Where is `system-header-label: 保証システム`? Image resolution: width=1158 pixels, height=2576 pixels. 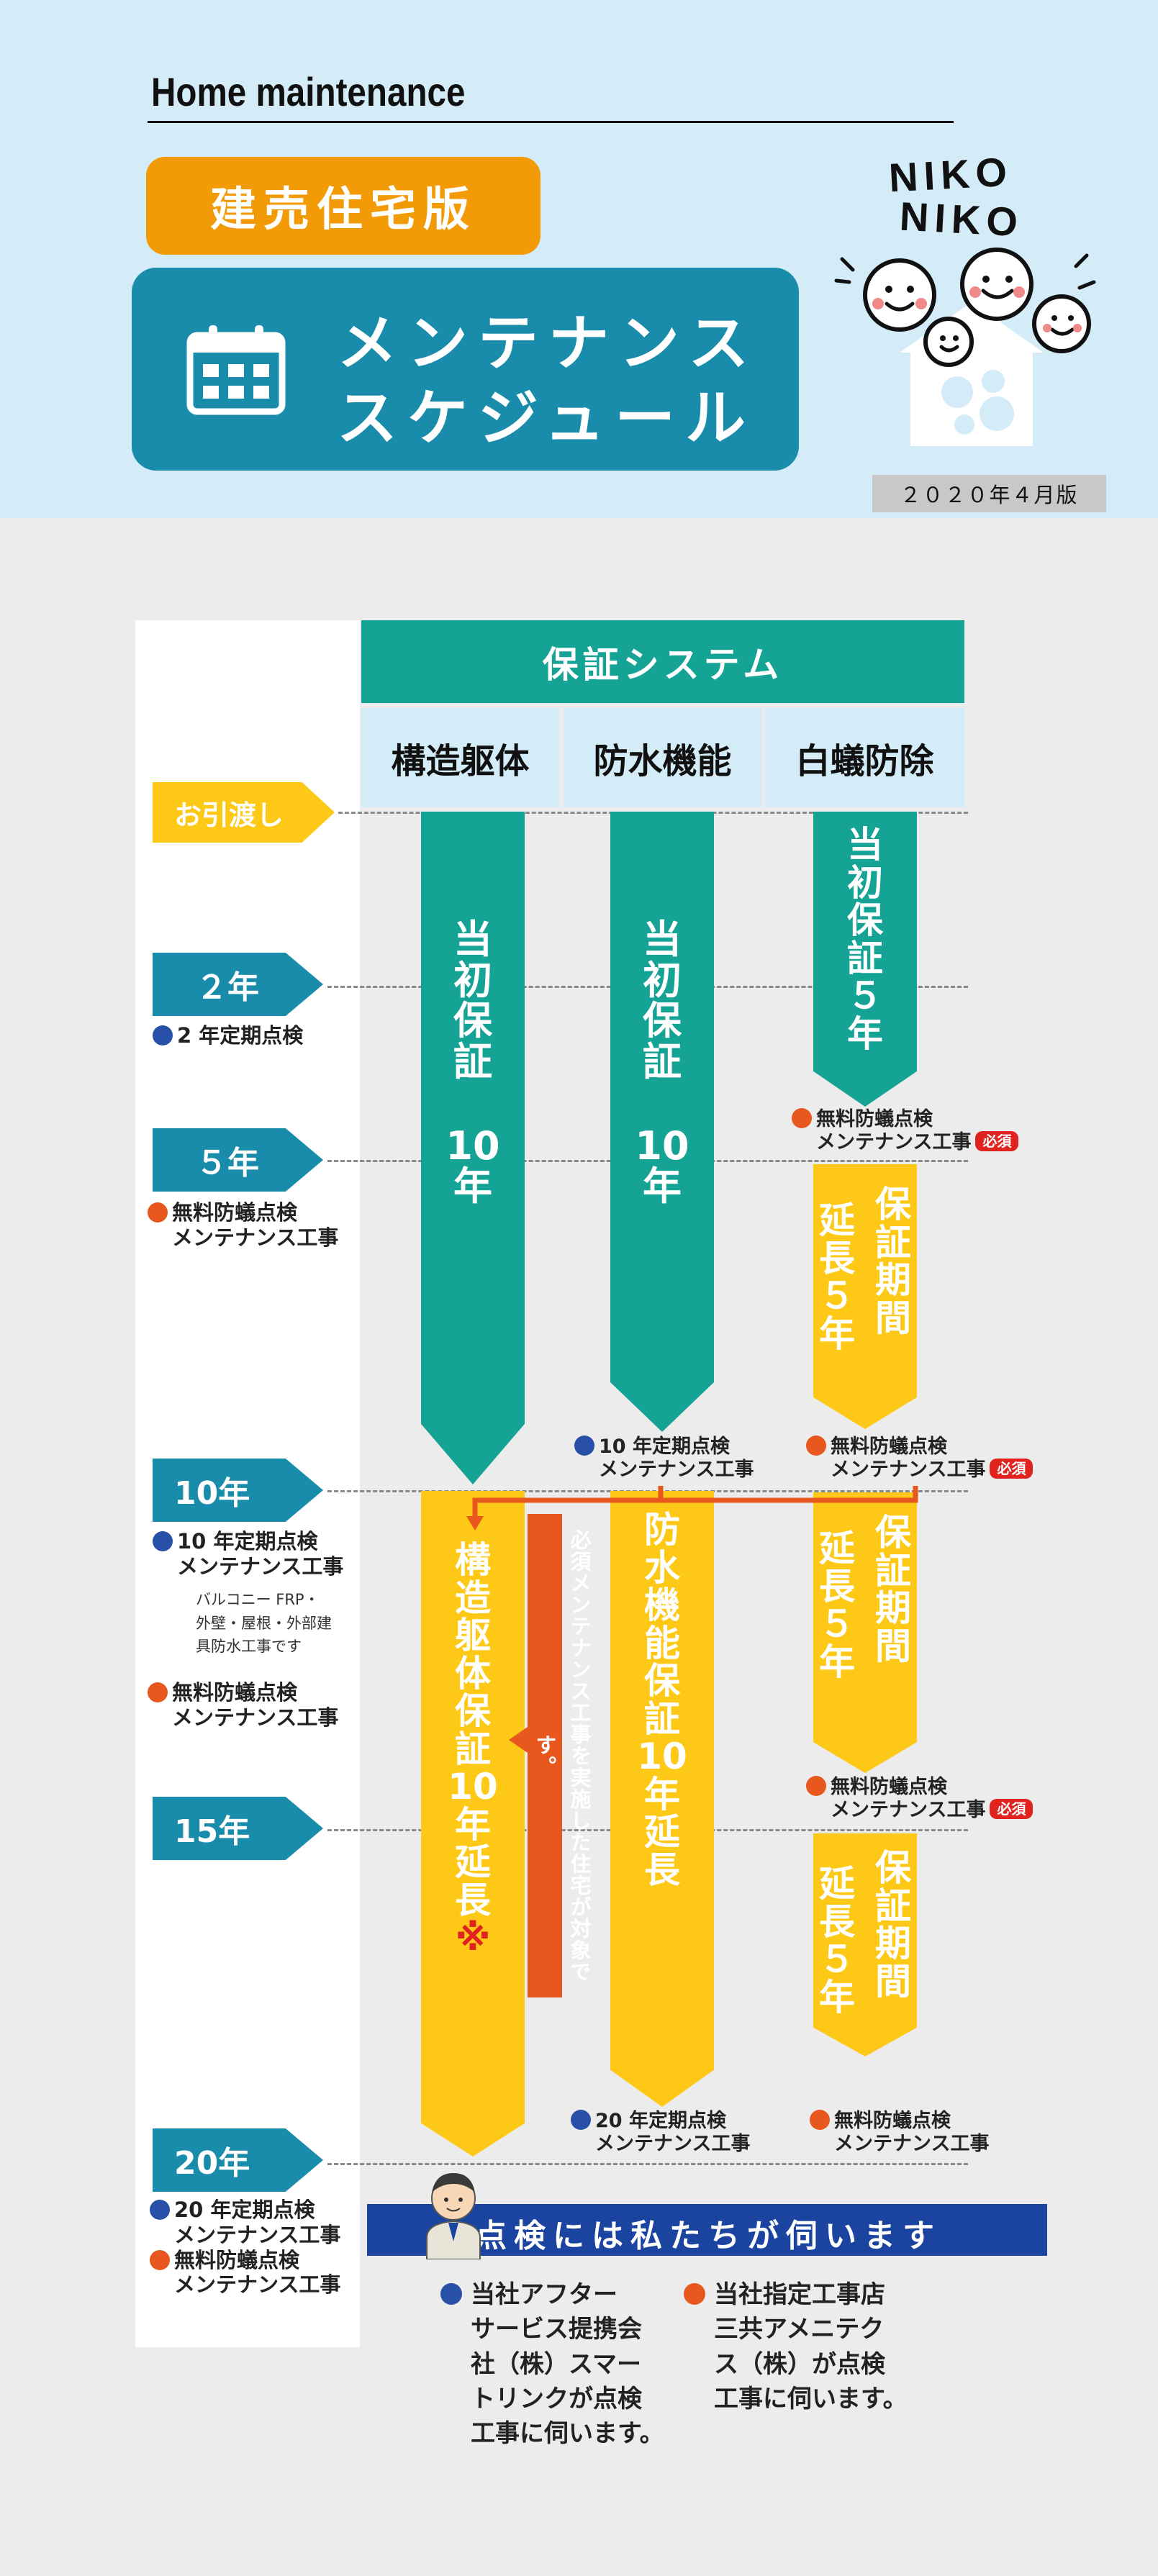 system-header-label: 保証システム is located at coordinates (663, 664).